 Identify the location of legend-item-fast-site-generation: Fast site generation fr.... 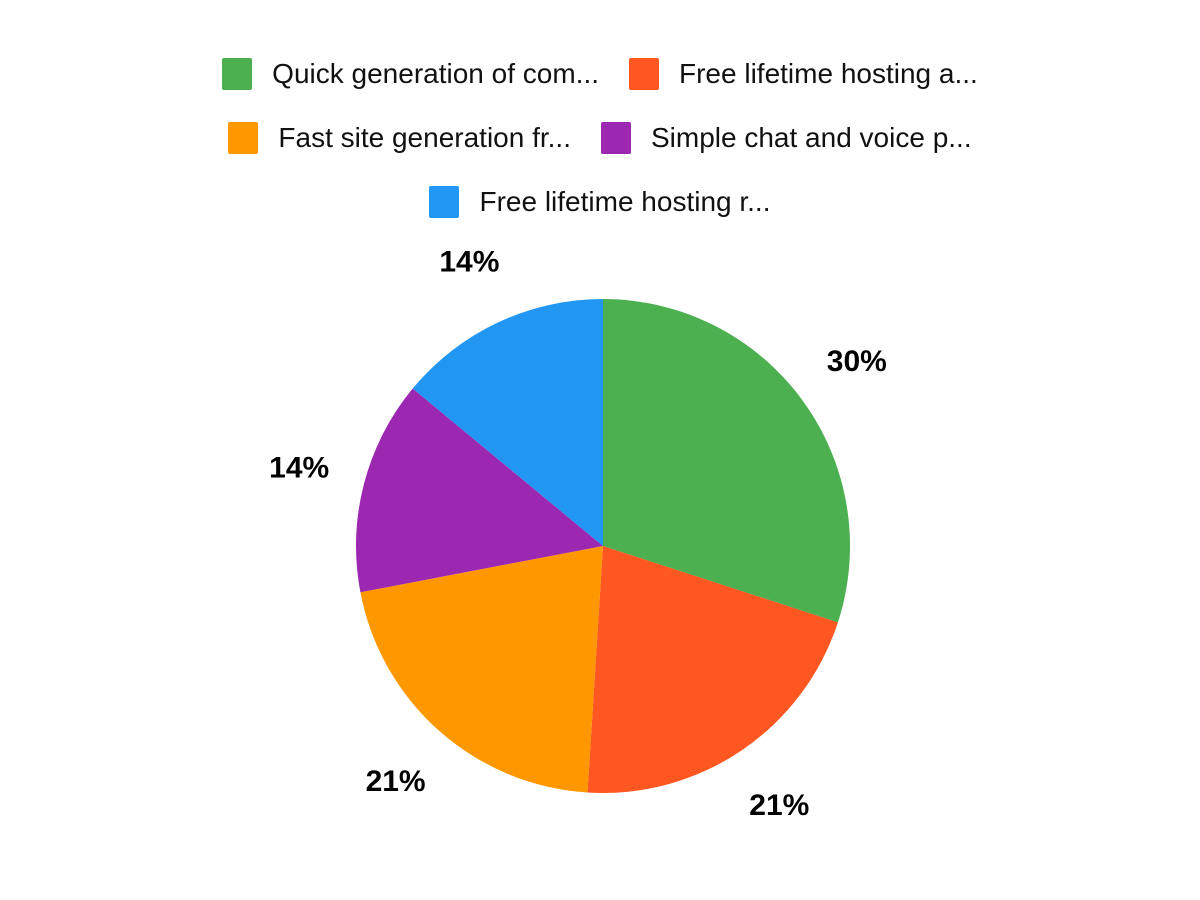
(399, 138).